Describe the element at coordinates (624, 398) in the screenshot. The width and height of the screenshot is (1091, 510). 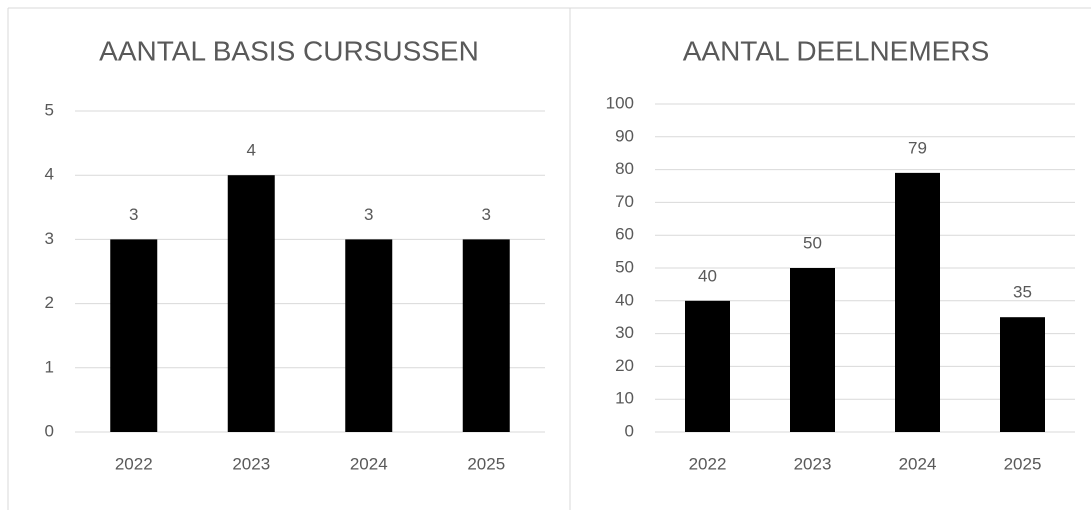
I see `y-tick-label: 10` at that location.